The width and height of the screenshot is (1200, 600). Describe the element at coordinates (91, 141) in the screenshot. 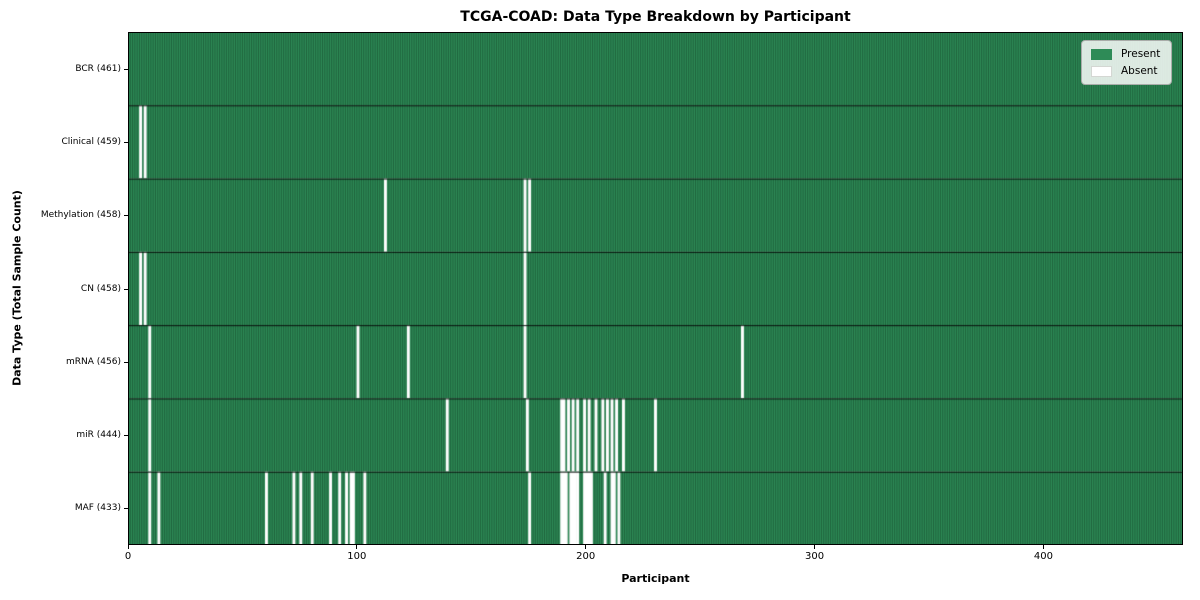

I see `y-tick-label-clinical: Clinical (459)` at that location.